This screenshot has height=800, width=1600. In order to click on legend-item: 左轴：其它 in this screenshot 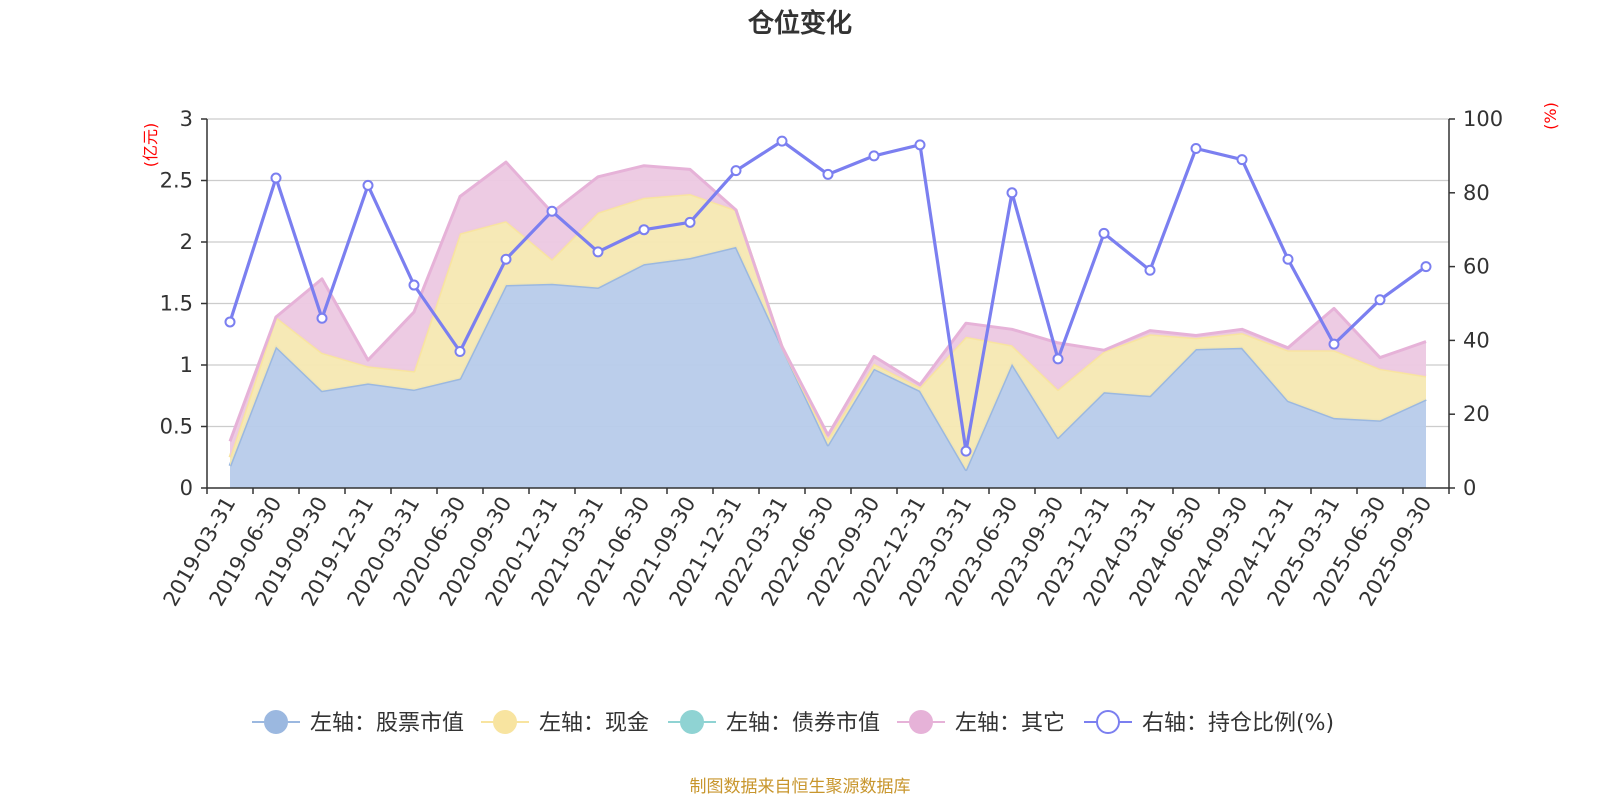, I will do `click(981, 723)`.